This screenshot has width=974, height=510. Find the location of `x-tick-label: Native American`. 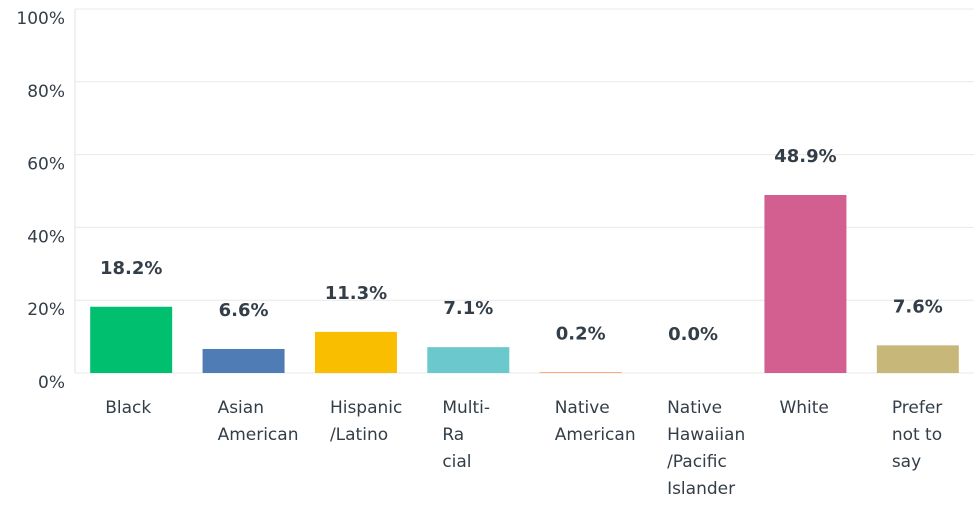

x-tick-label: Native American is located at coordinates (595, 421).